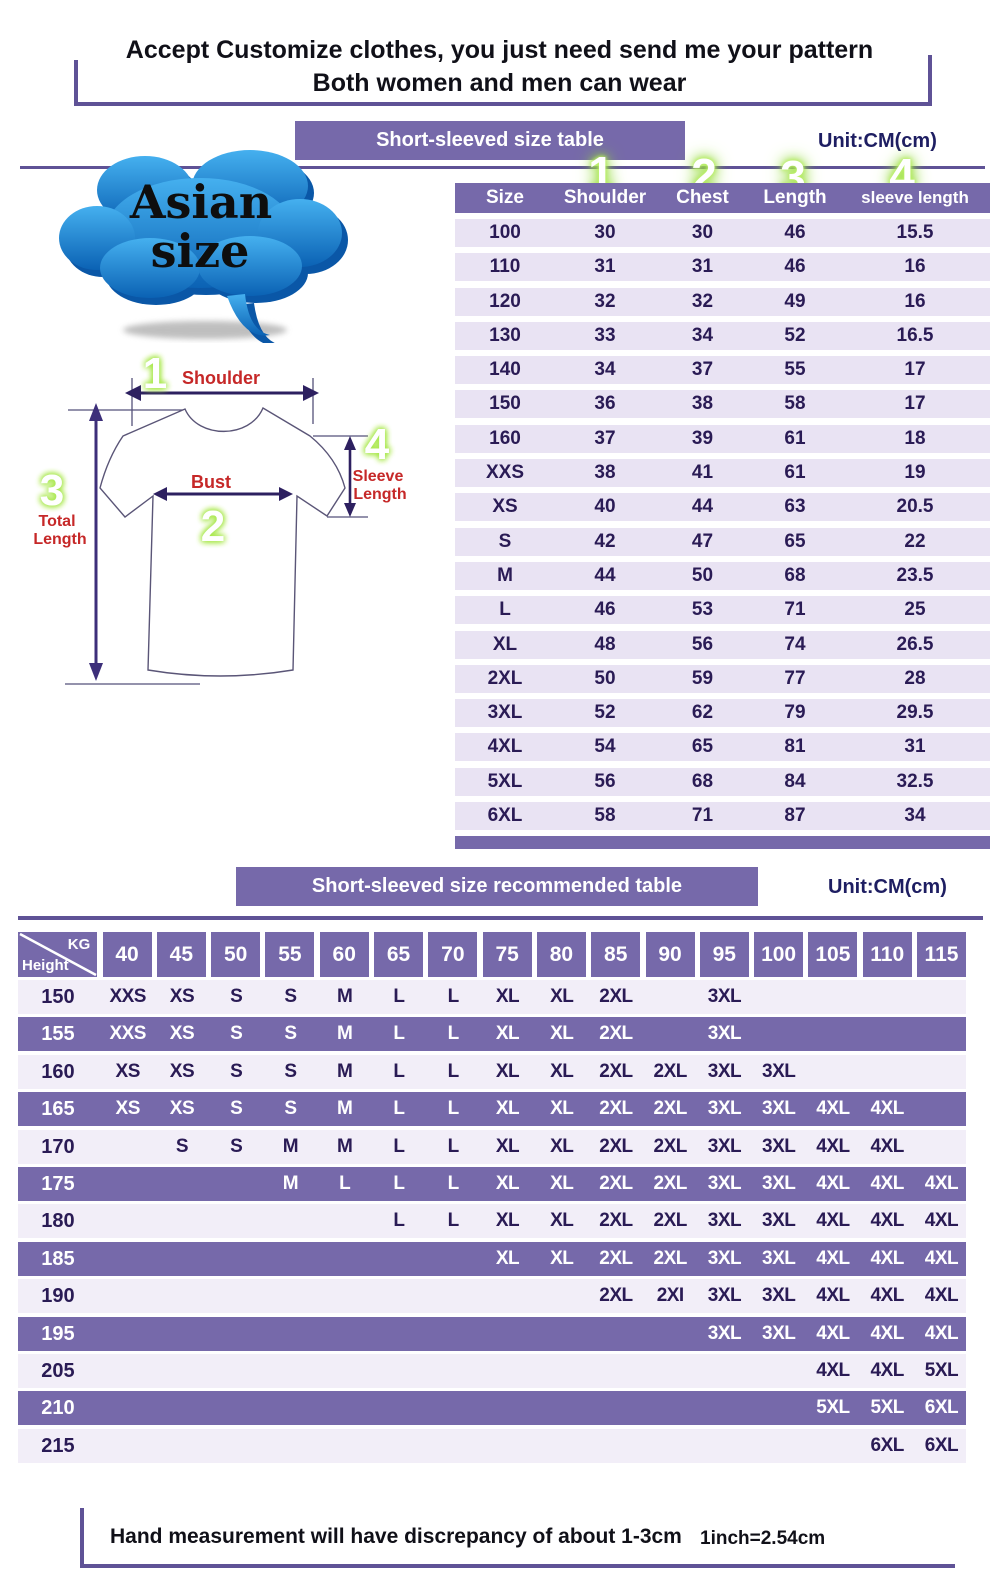  Describe the element at coordinates (702, 232) in the screenshot. I see `size-value: 30` at that location.